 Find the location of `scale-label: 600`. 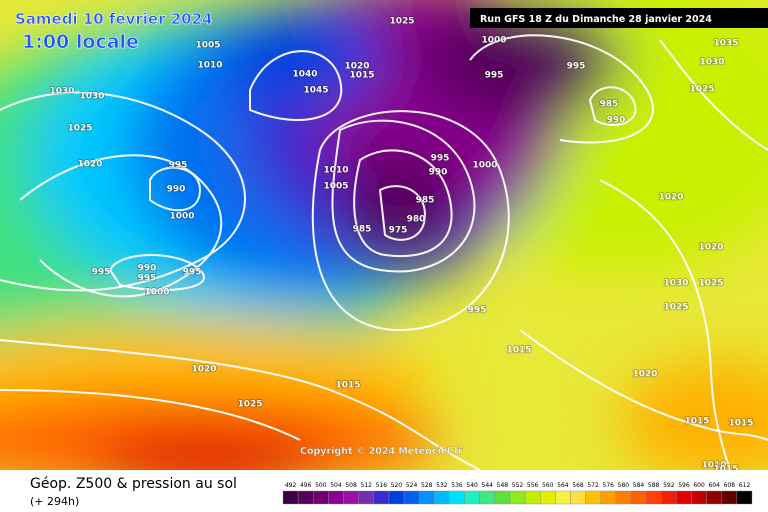

scale-label: 600 is located at coordinates (699, 485).